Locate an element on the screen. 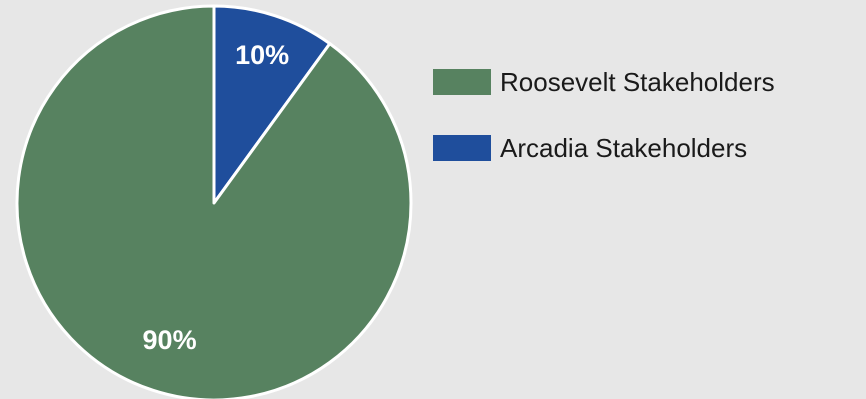 Image resolution: width=866 pixels, height=399 pixels. pie-slice-arcadia is located at coordinates (272, 104).